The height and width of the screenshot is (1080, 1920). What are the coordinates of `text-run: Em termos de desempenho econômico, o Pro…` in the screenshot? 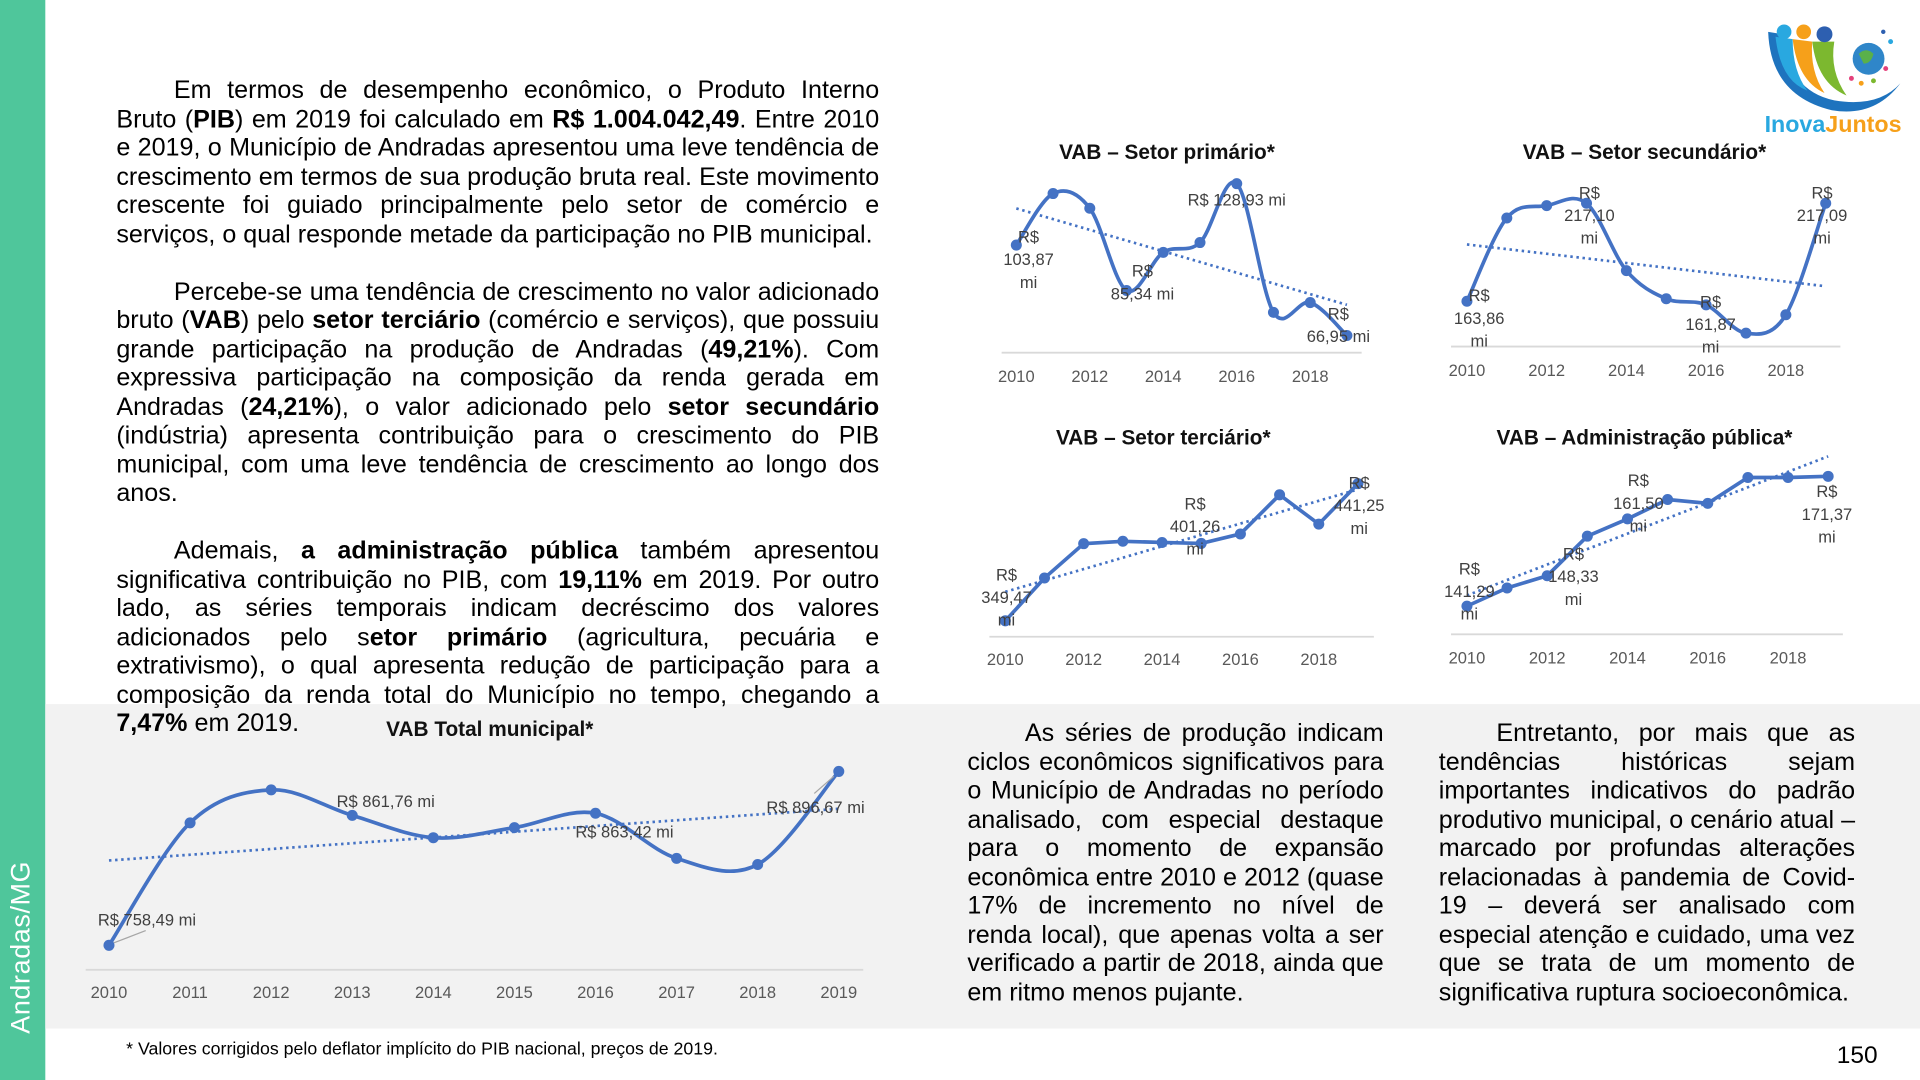 It's located at (498, 104).